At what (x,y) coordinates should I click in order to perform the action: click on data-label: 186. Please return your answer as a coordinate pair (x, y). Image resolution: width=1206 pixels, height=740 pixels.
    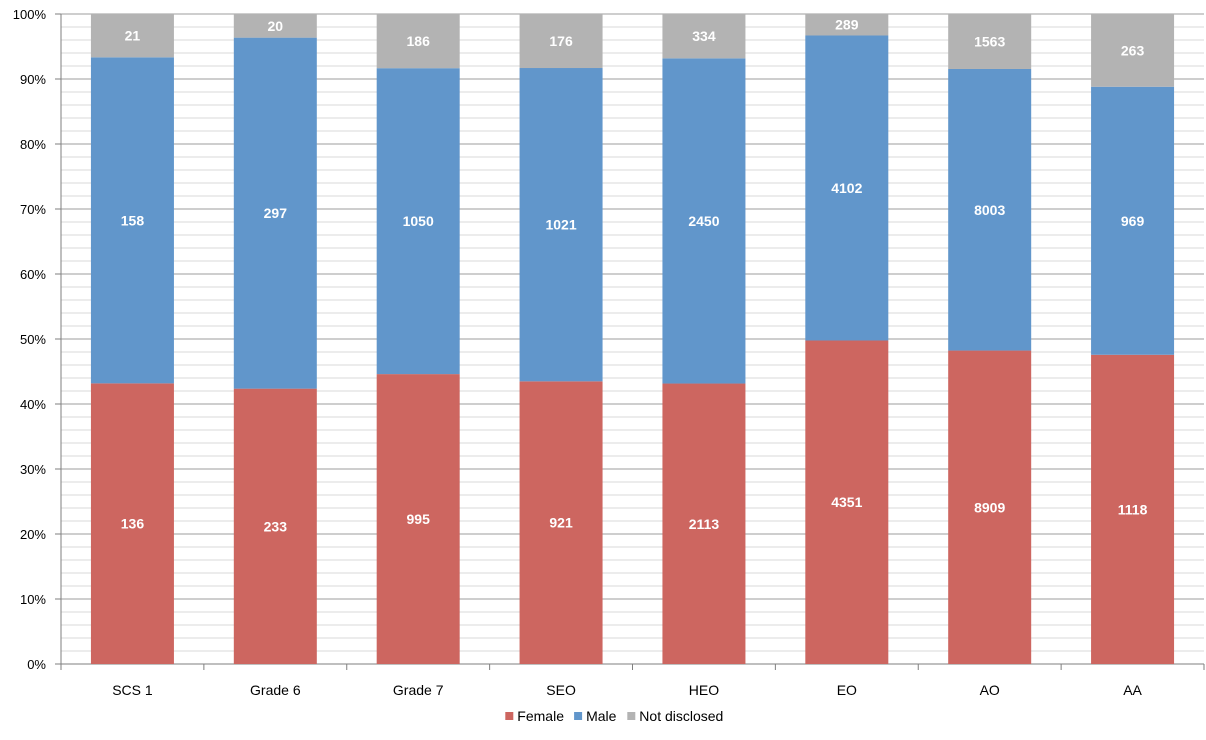
    Looking at the image, I should click on (419, 41).